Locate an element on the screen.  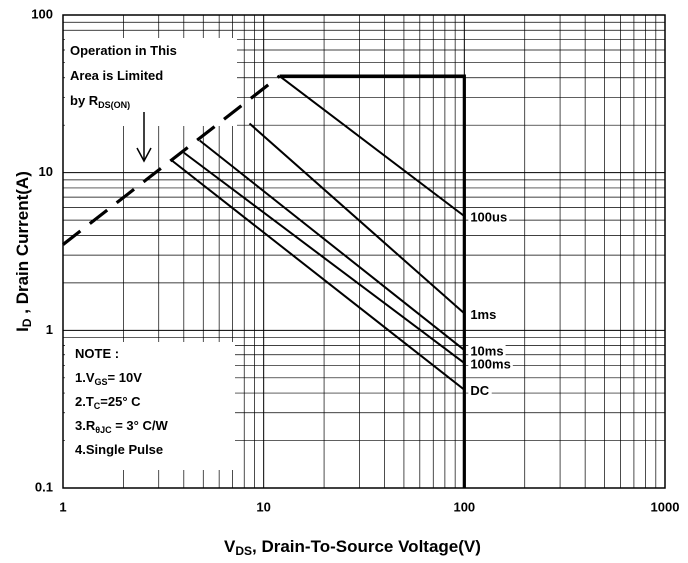
annotation-box is located at coordinates (151, 82).